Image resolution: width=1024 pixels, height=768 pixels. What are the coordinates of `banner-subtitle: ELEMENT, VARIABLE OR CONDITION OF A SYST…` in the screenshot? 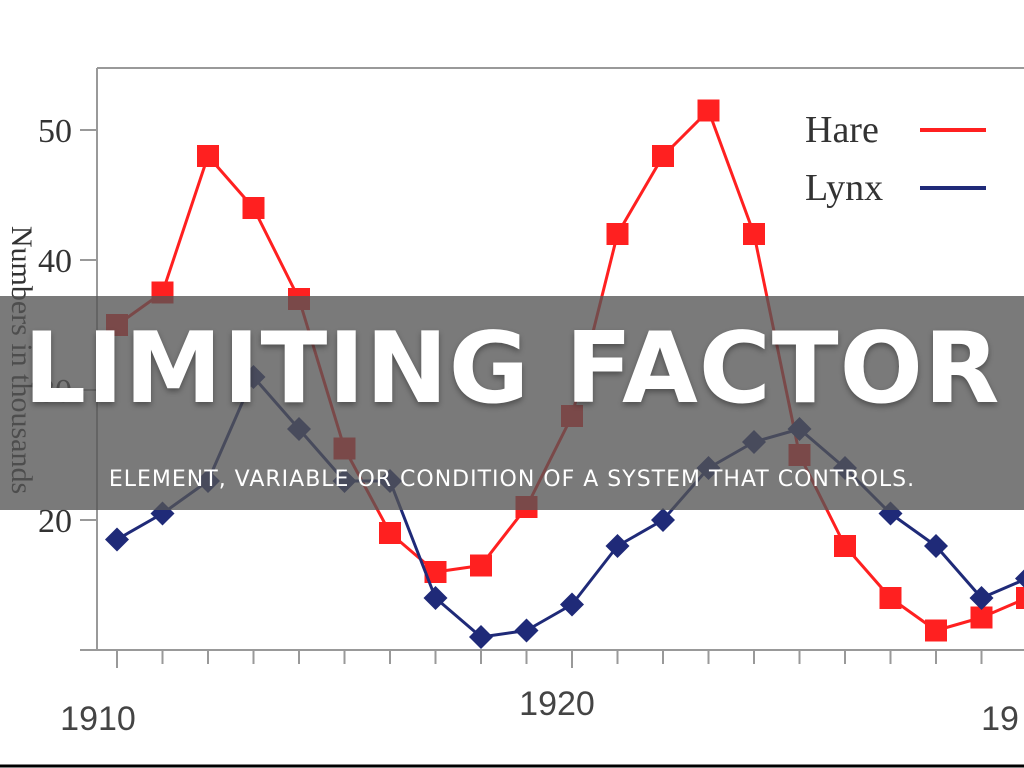 It's located at (512, 479).